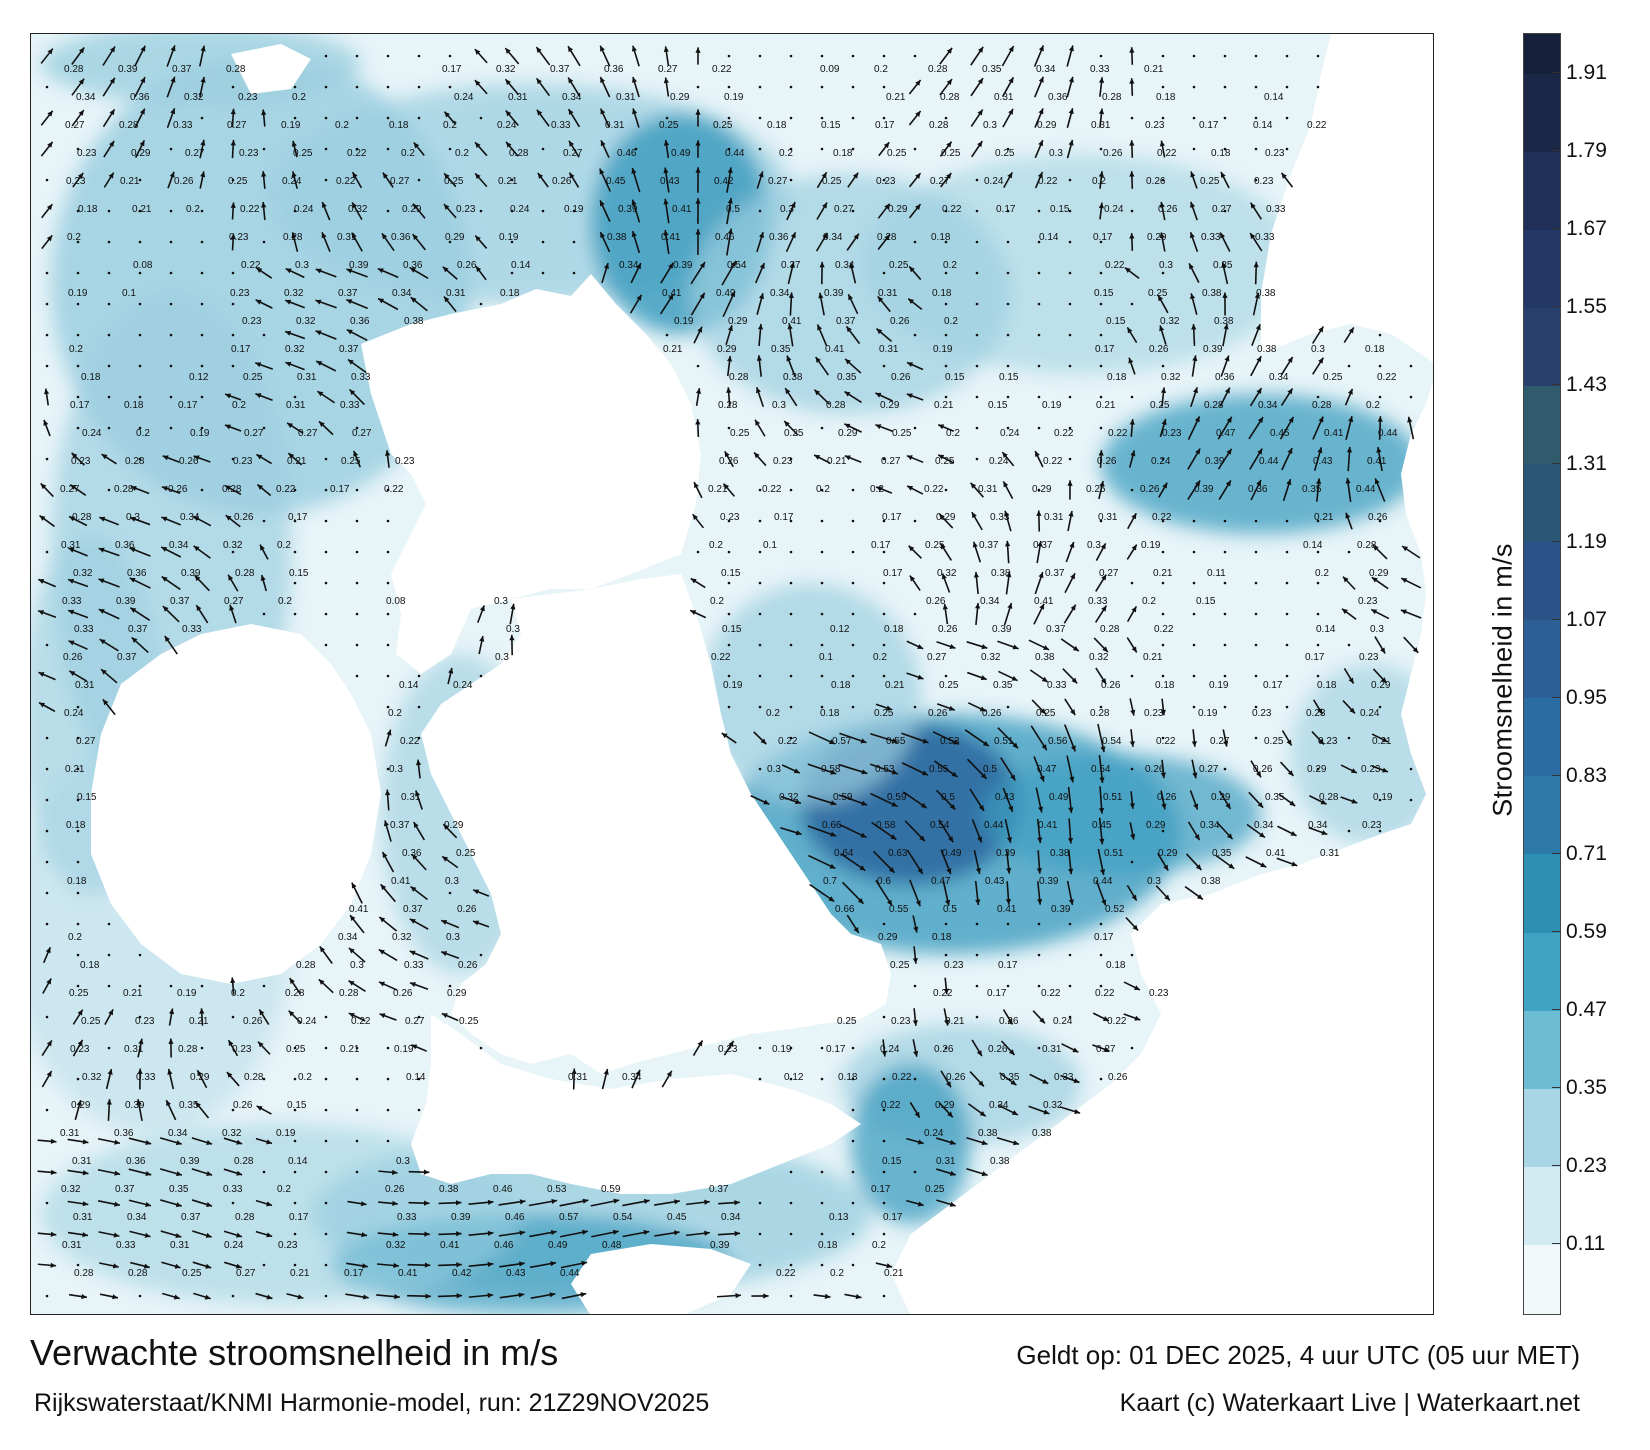  I want to click on speed-label: 0.08, so click(396, 601).